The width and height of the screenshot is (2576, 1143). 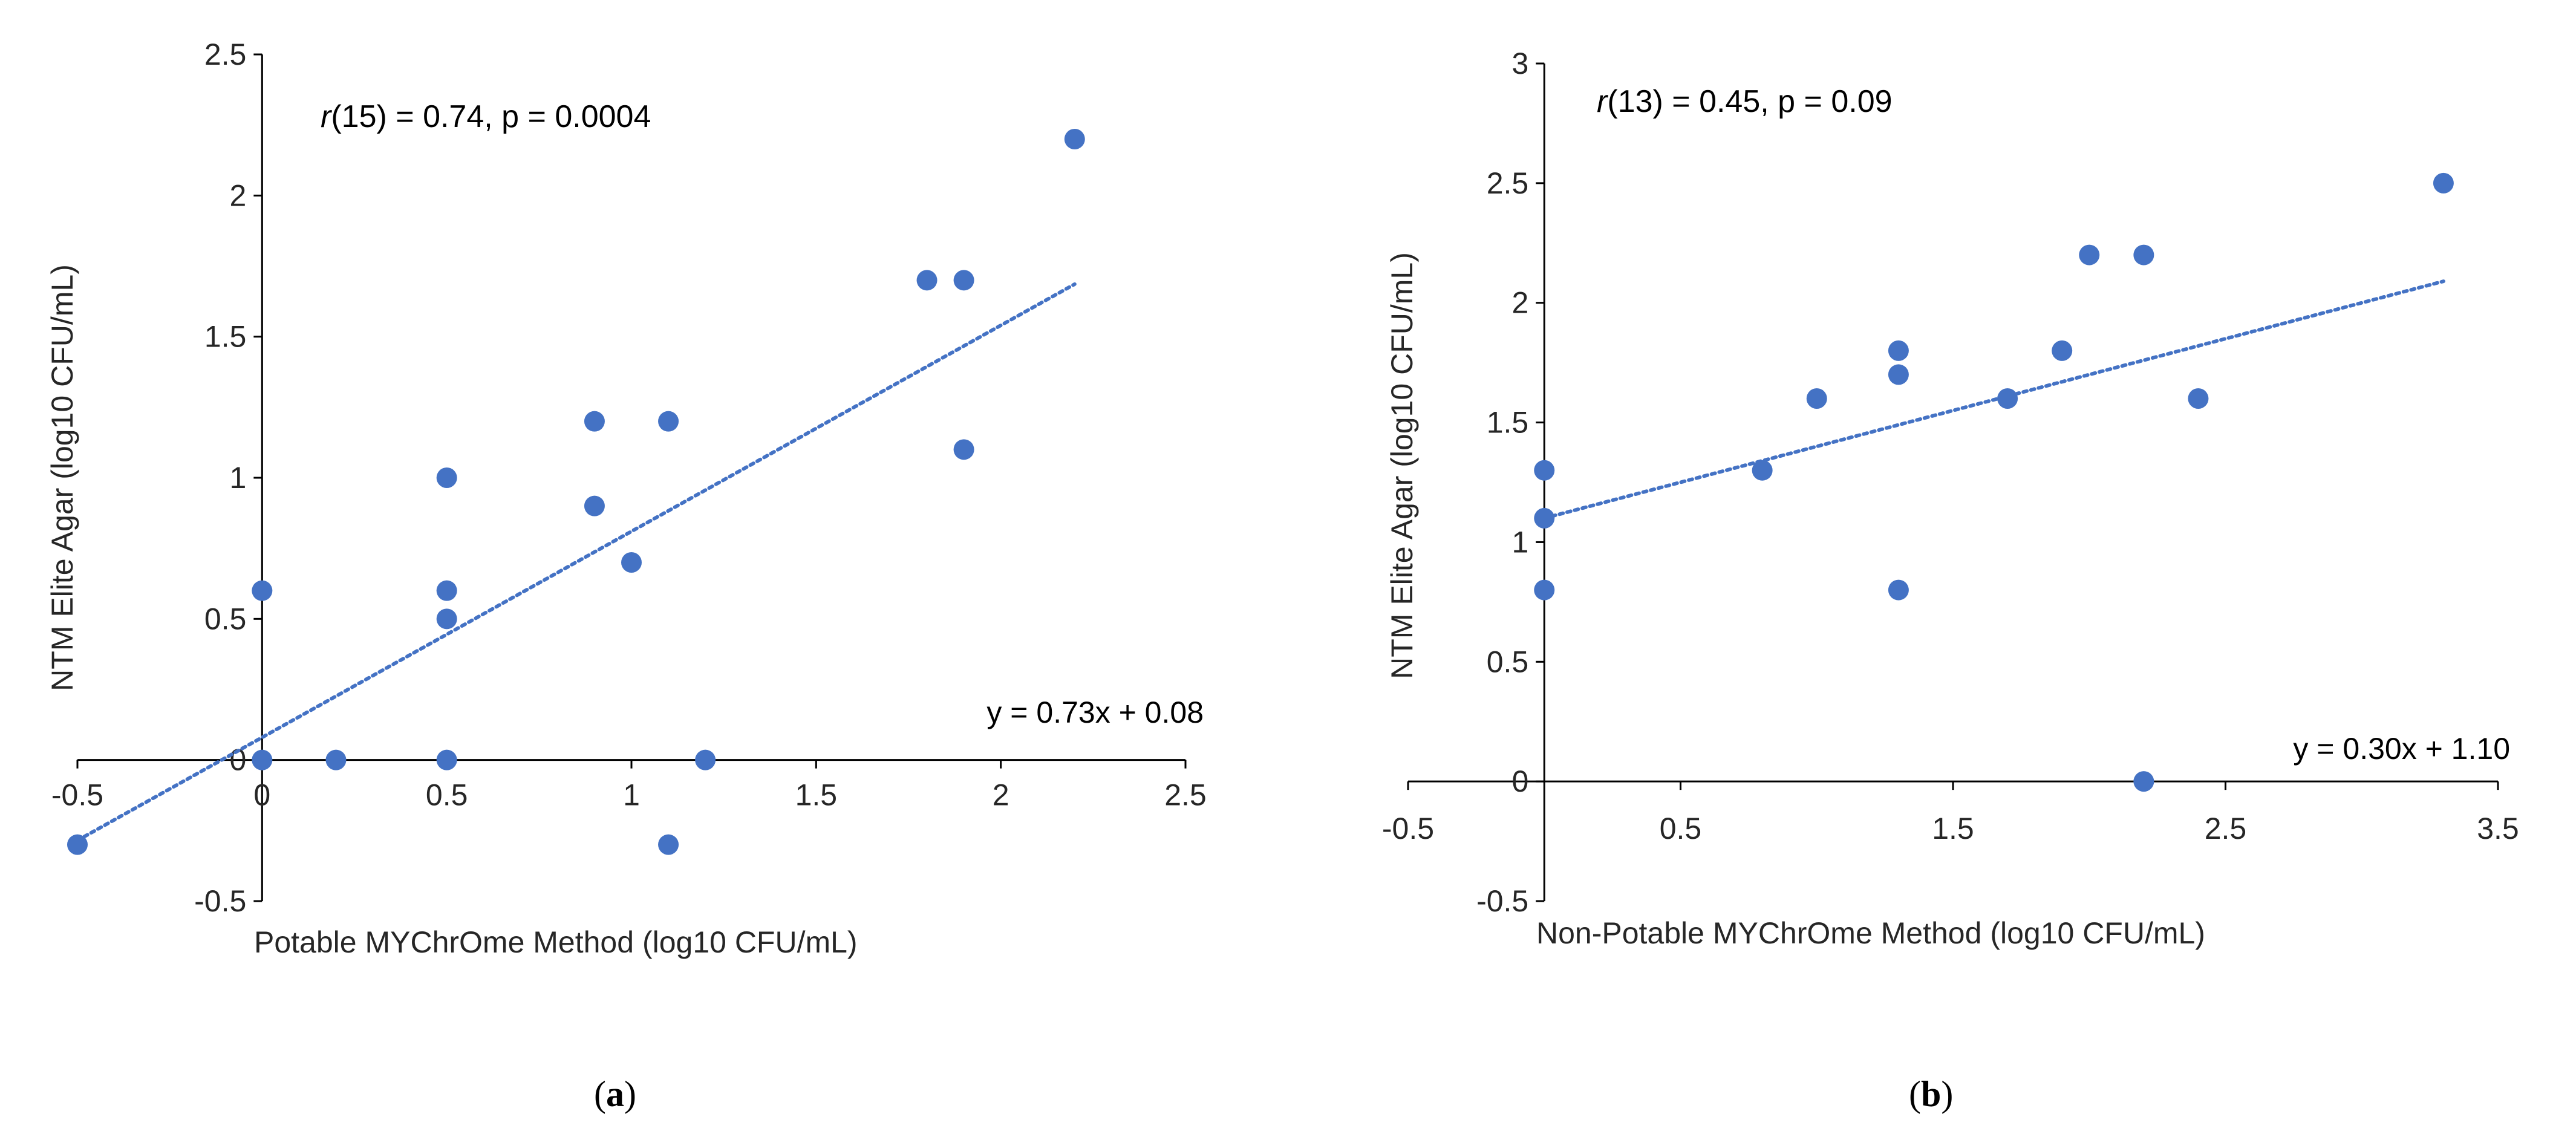 I want to click on x-tick-label: 1, so click(x=631, y=795).